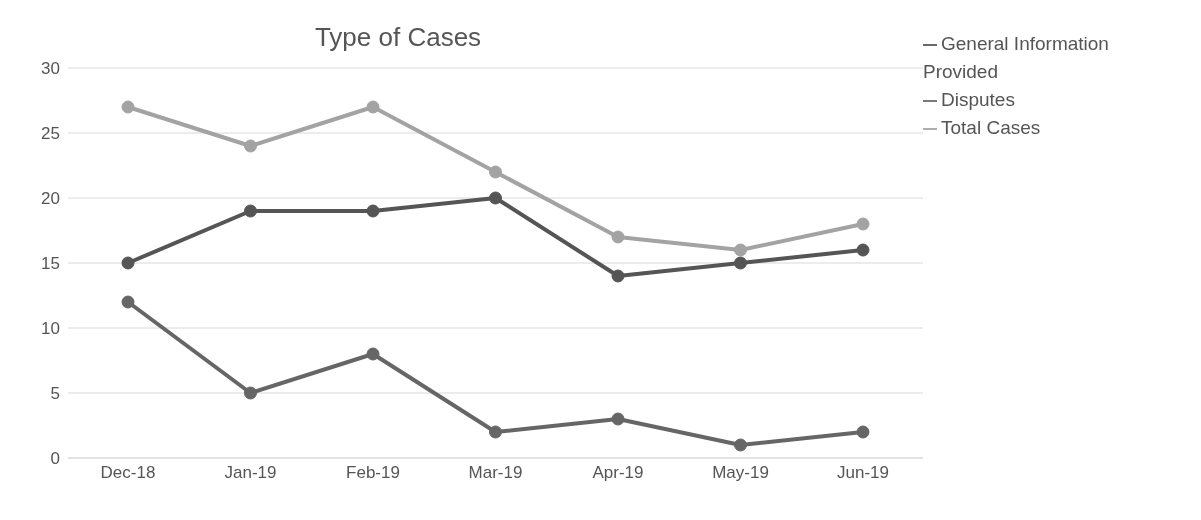 This screenshot has height=520, width=1201. What do you see at coordinates (50, 199) in the screenshot?
I see `y-tick-label: 20` at bounding box center [50, 199].